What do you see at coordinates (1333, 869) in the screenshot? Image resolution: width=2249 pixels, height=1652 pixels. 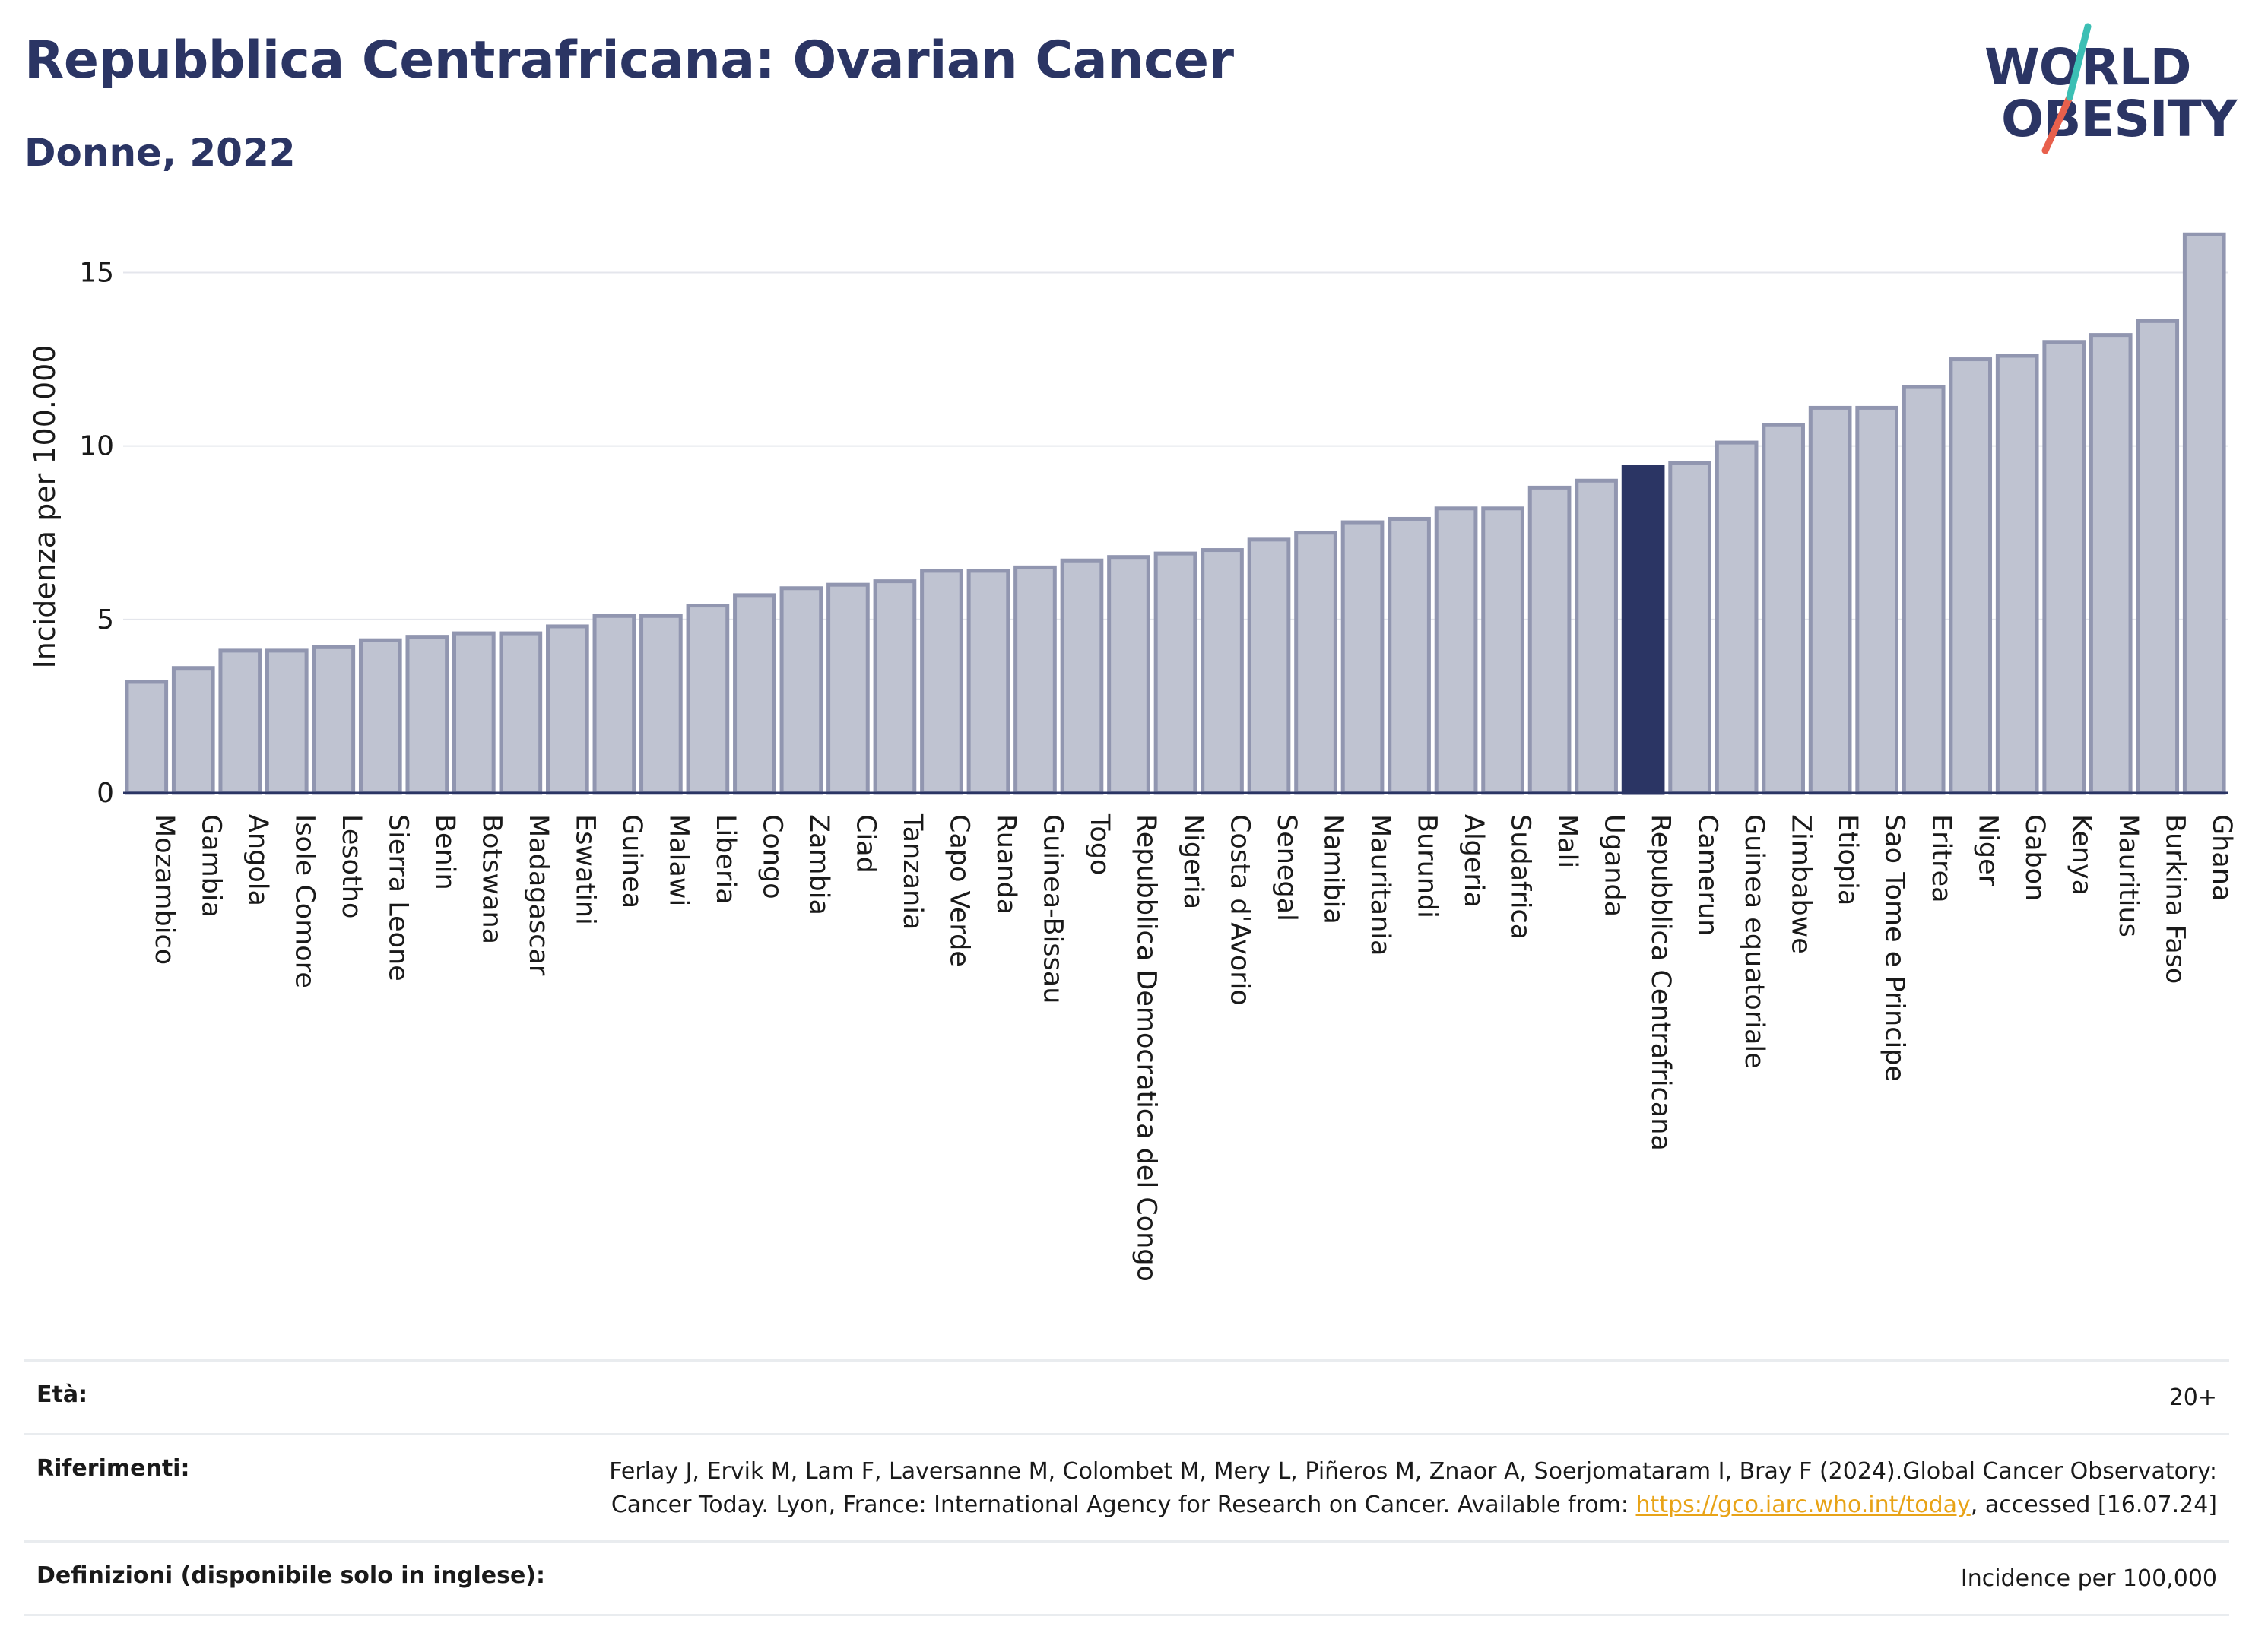 I see `x-tick-label: Namibia` at bounding box center [1333, 869].